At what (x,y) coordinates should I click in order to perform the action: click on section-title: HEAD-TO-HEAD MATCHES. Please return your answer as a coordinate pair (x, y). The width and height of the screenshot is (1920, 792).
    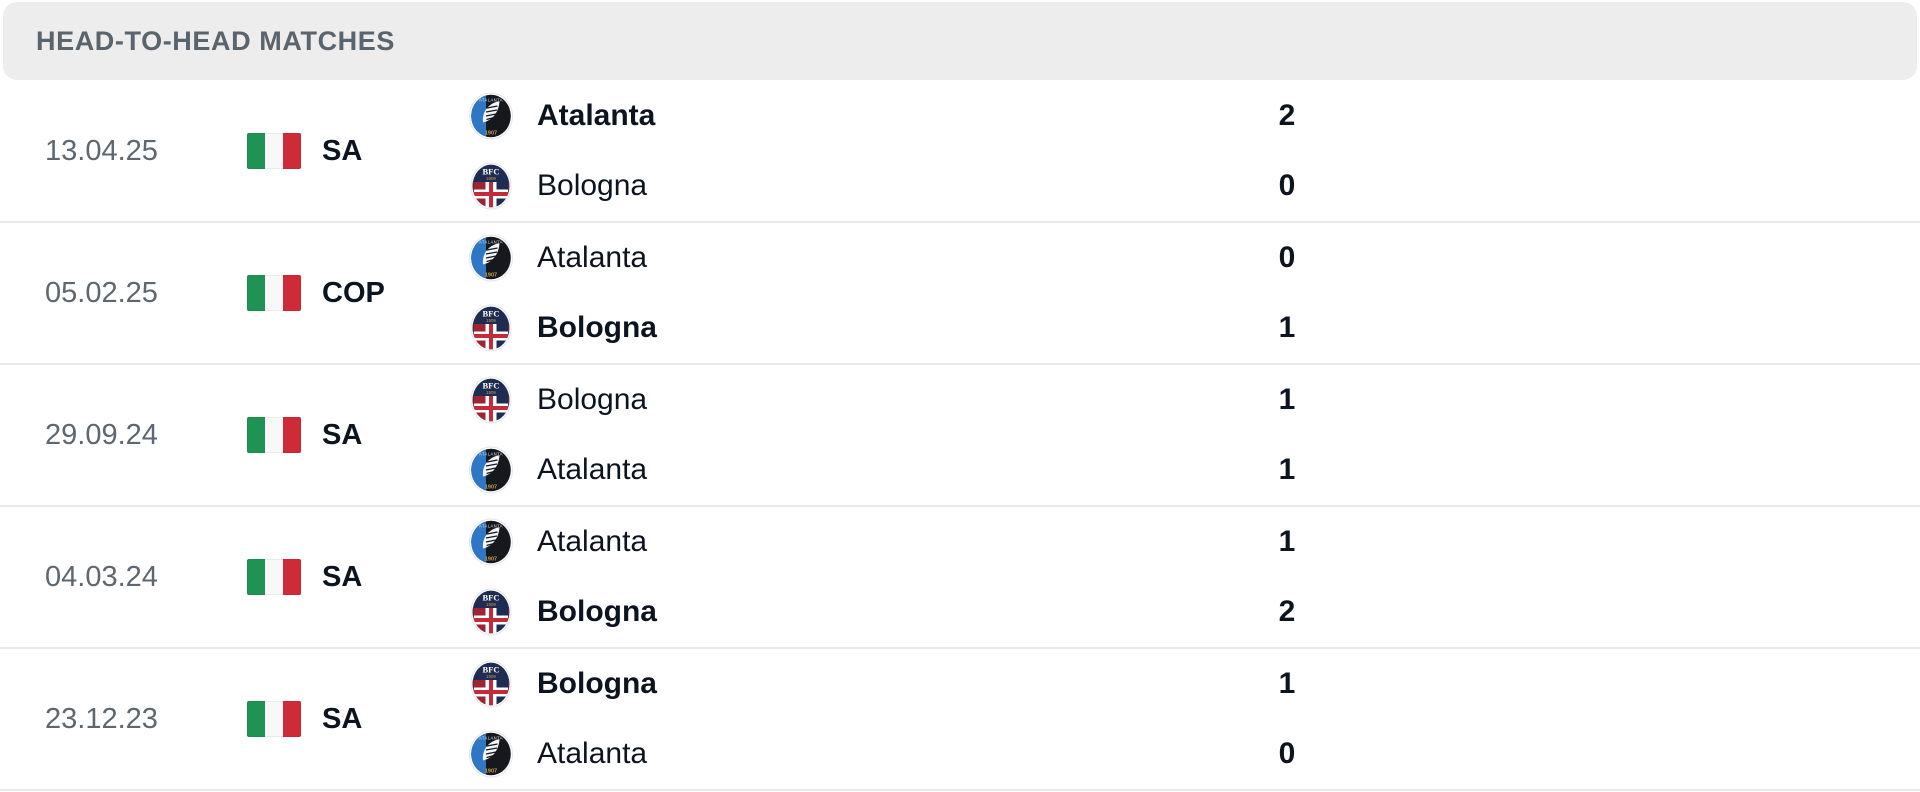
    Looking at the image, I should click on (215, 40).